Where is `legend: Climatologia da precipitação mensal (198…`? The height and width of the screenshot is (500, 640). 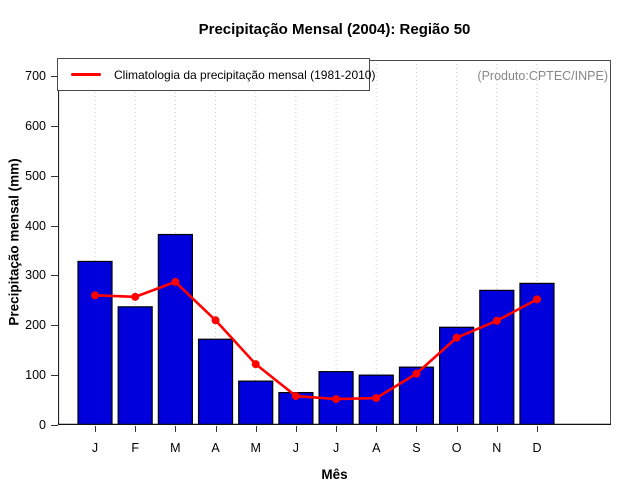
legend: Climatologia da precipitação mensal (198… is located at coordinates (216, 74).